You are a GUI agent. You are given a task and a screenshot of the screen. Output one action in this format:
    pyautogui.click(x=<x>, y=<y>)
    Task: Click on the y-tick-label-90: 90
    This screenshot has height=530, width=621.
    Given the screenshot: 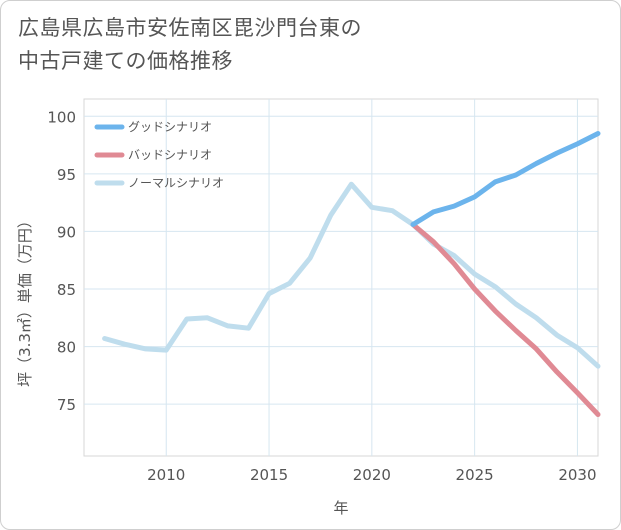 What is the action you would take?
    pyautogui.click(x=66, y=232)
    